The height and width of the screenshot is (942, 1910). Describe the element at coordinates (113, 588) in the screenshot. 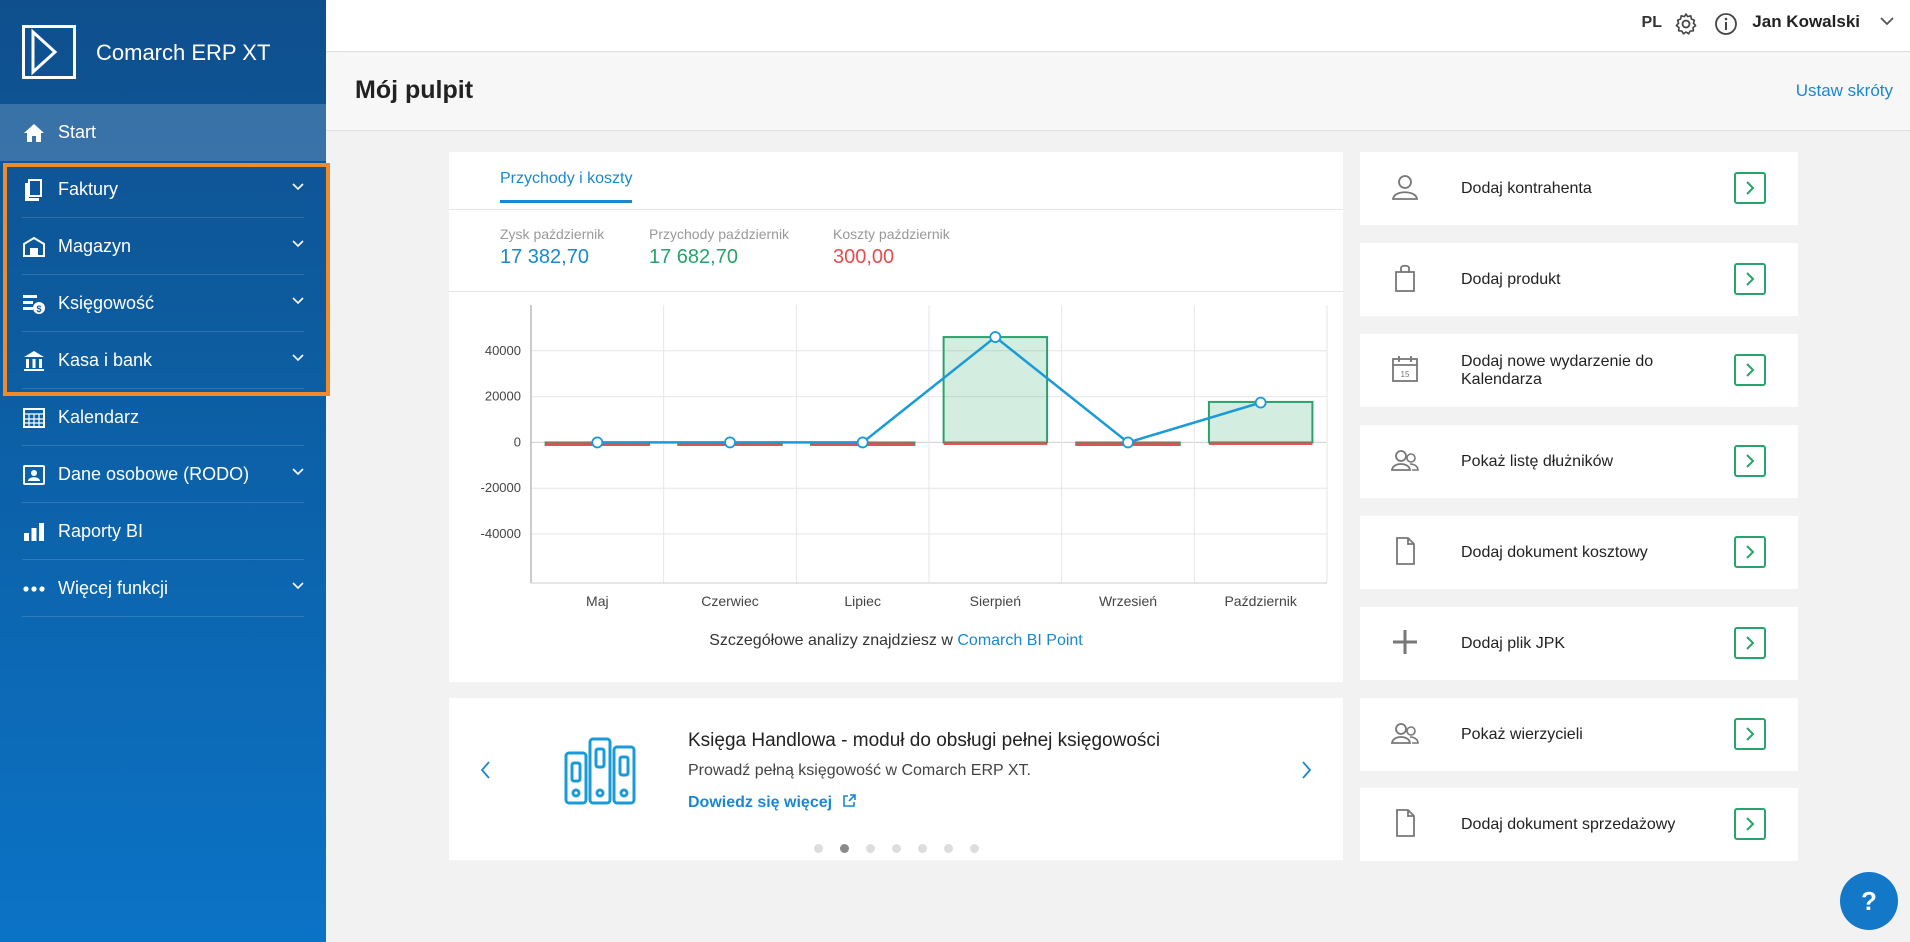

I see `sidebar-item-label: Więcej funkcji` at that location.